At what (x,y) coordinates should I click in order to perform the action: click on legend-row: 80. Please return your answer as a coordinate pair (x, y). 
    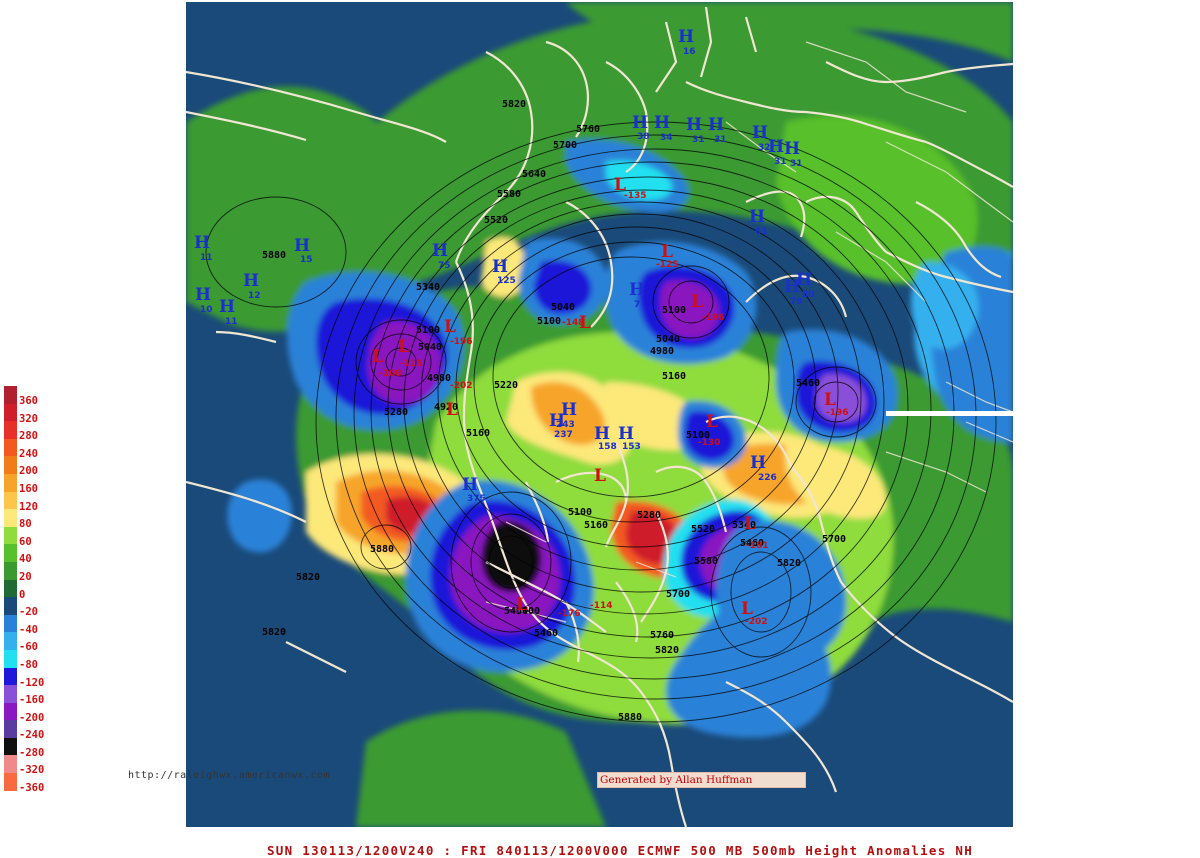
    Looking at the image, I should click on (34, 519).